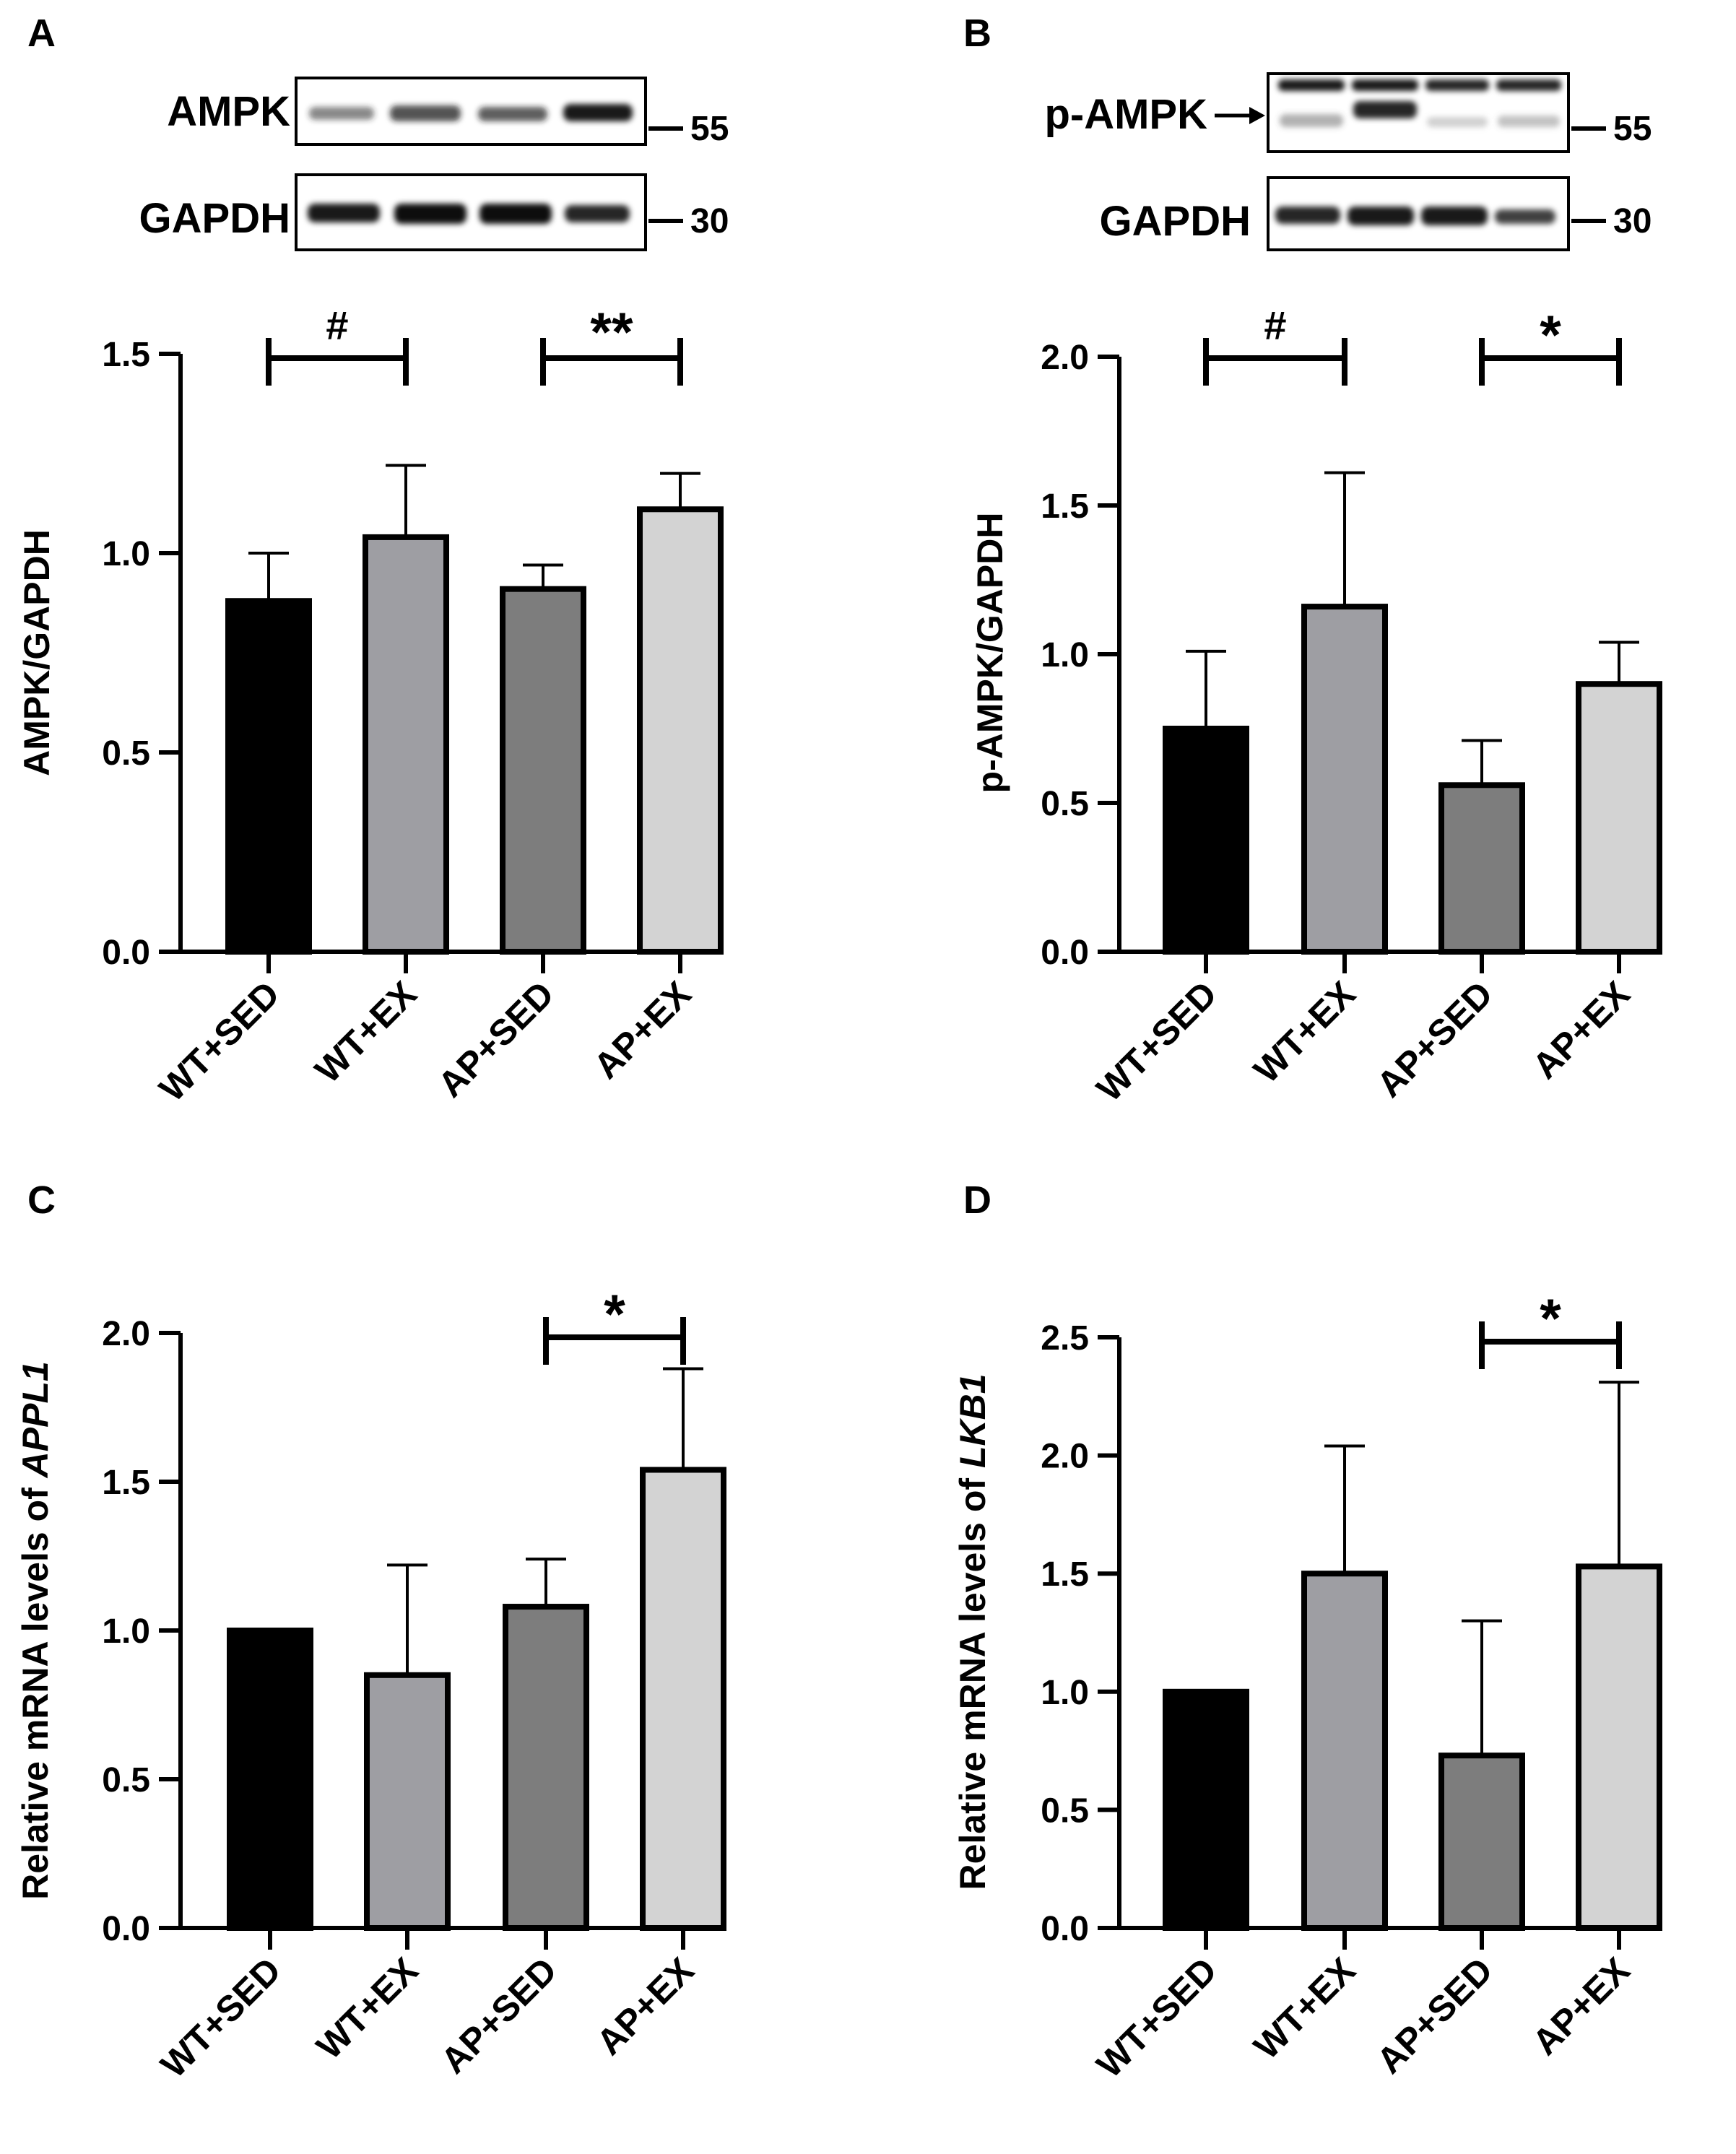 This screenshot has height=2154, width=1736. I want to click on blot-a-gapdh-bands, so click(469, 214).